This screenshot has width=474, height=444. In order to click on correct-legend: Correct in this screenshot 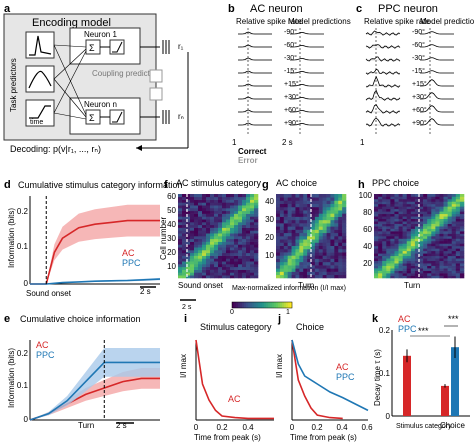, I will do `click(252, 151)`.